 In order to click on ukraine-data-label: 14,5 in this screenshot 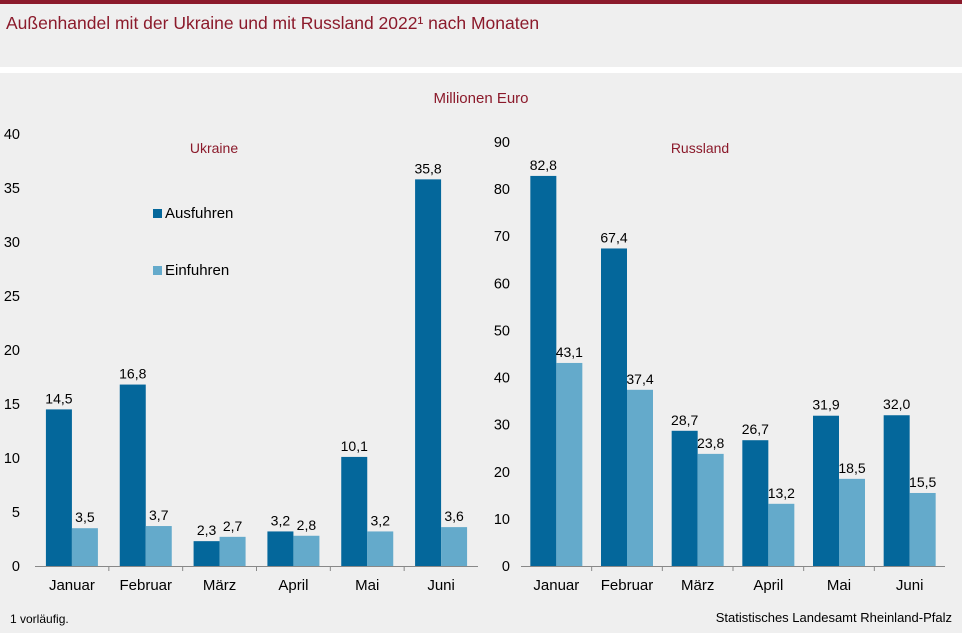, I will do `click(58, 398)`.